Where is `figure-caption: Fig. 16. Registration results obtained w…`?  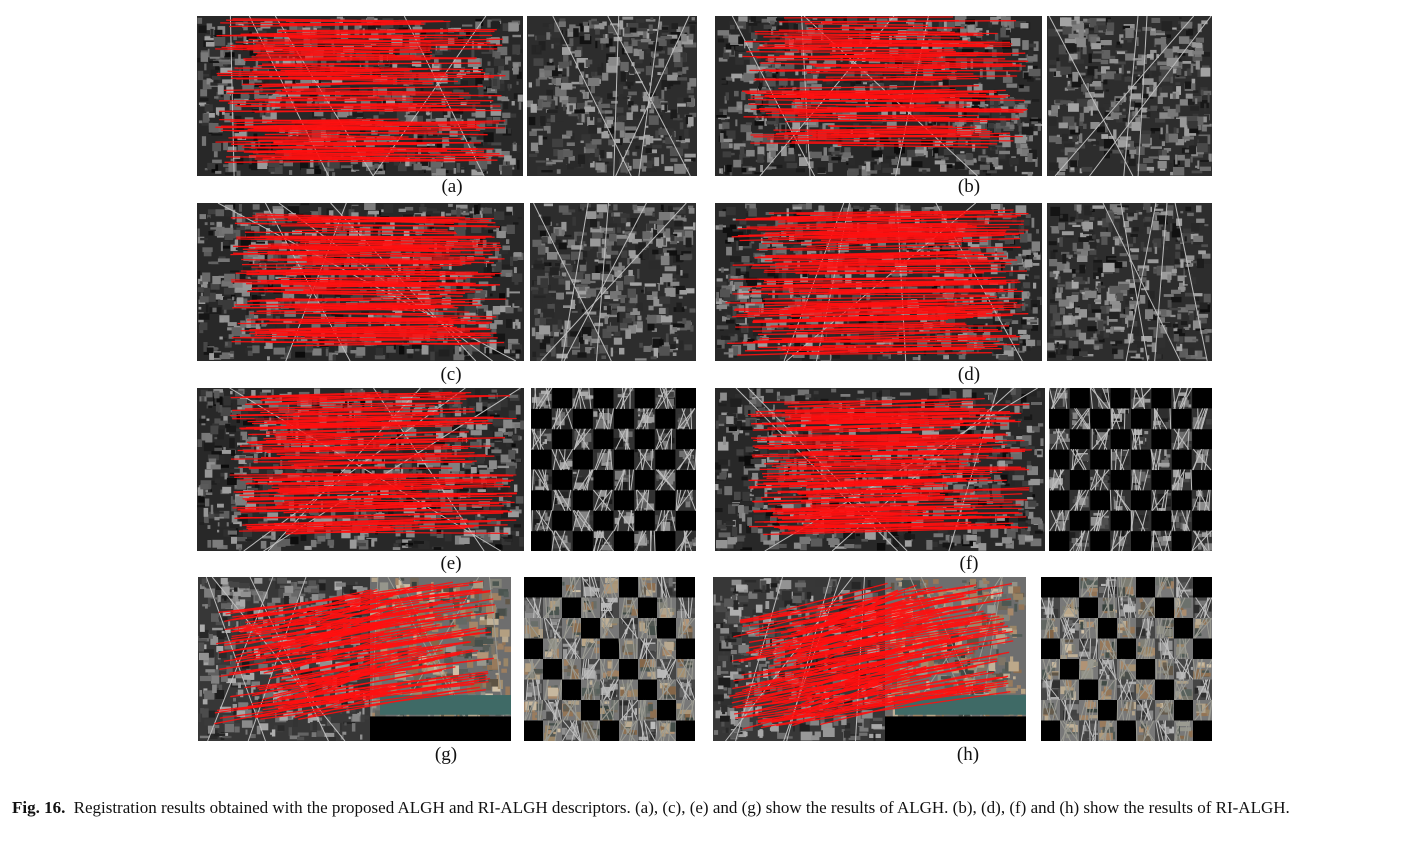 figure-caption: Fig. 16. Registration results obtained w… is located at coordinates (704, 808).